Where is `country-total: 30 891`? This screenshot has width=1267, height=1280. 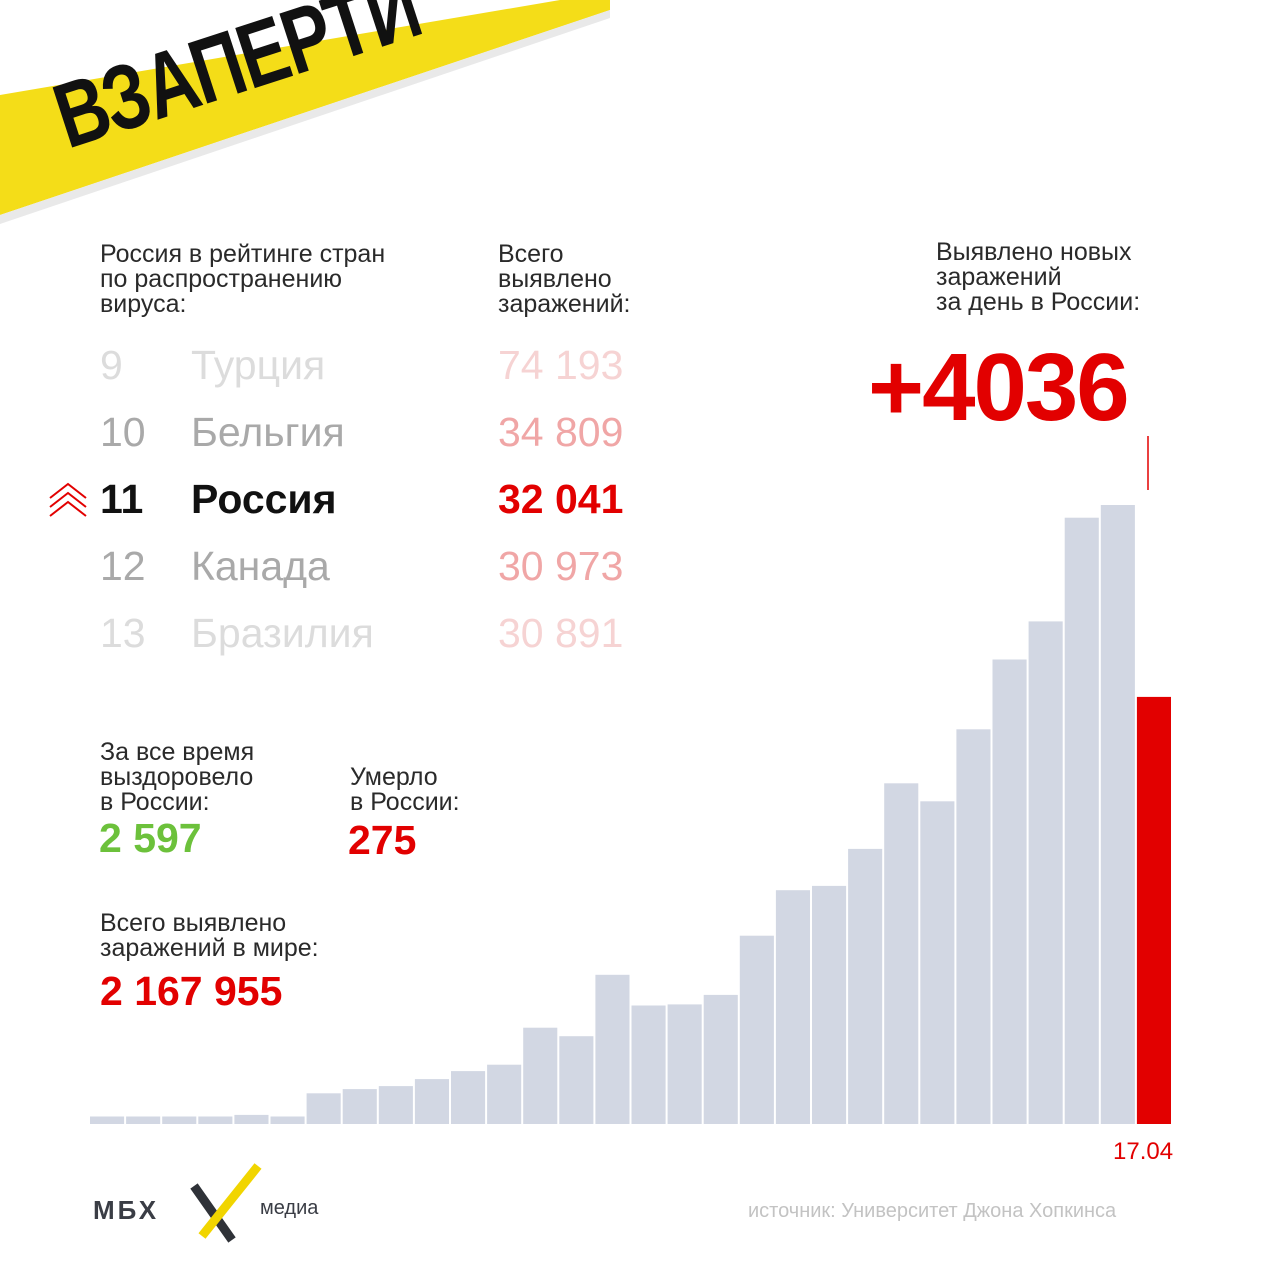
country-total: 30 891 is located at coordinates (561, 633).